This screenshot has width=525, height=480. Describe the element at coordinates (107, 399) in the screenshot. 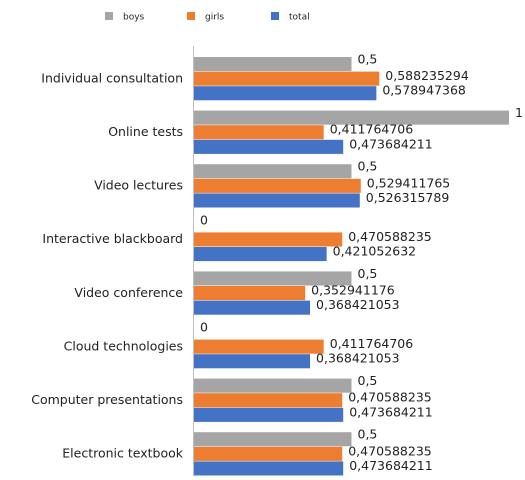

I see `category-label: Computer presentations` at that location.